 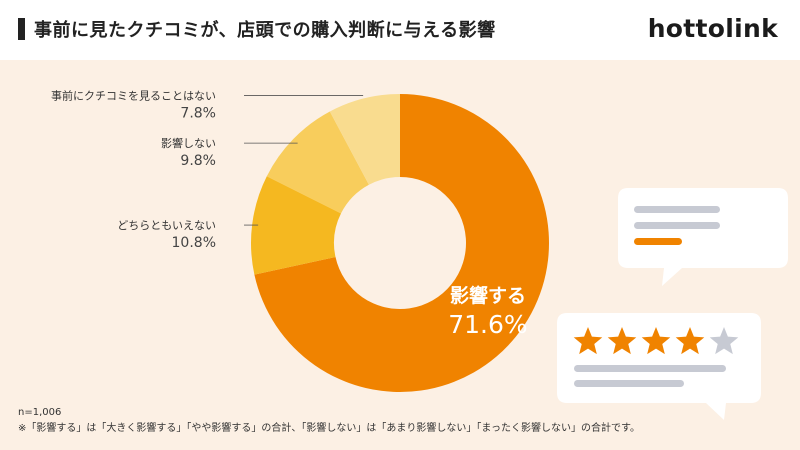 What do you see at coordinates (703, 237) in the screenshot?
I see `speech-bubble-icon` at bounding box center [703, 237].